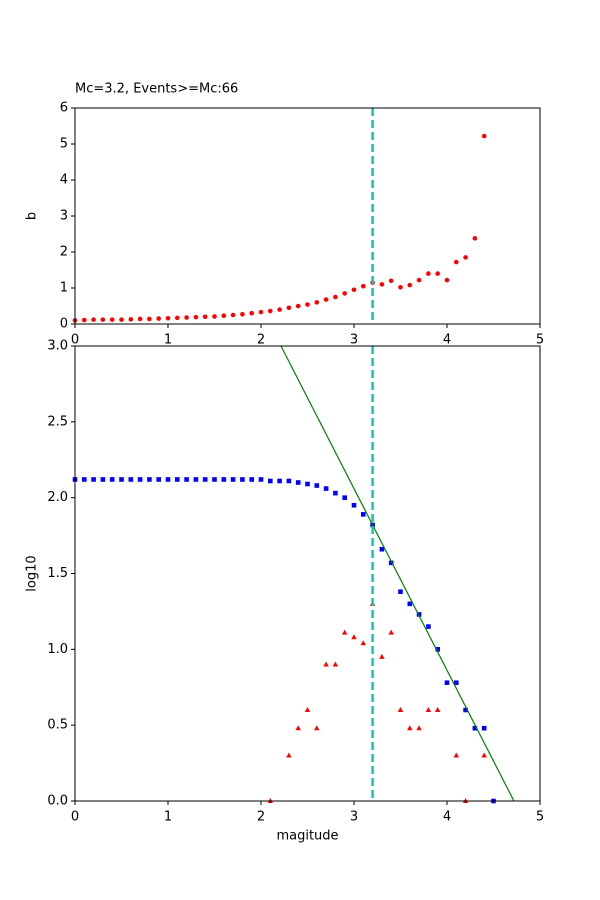  Describe the element at coordinates (64, 216) in the screenshot. I see `y-tick-label: 3` at that location.